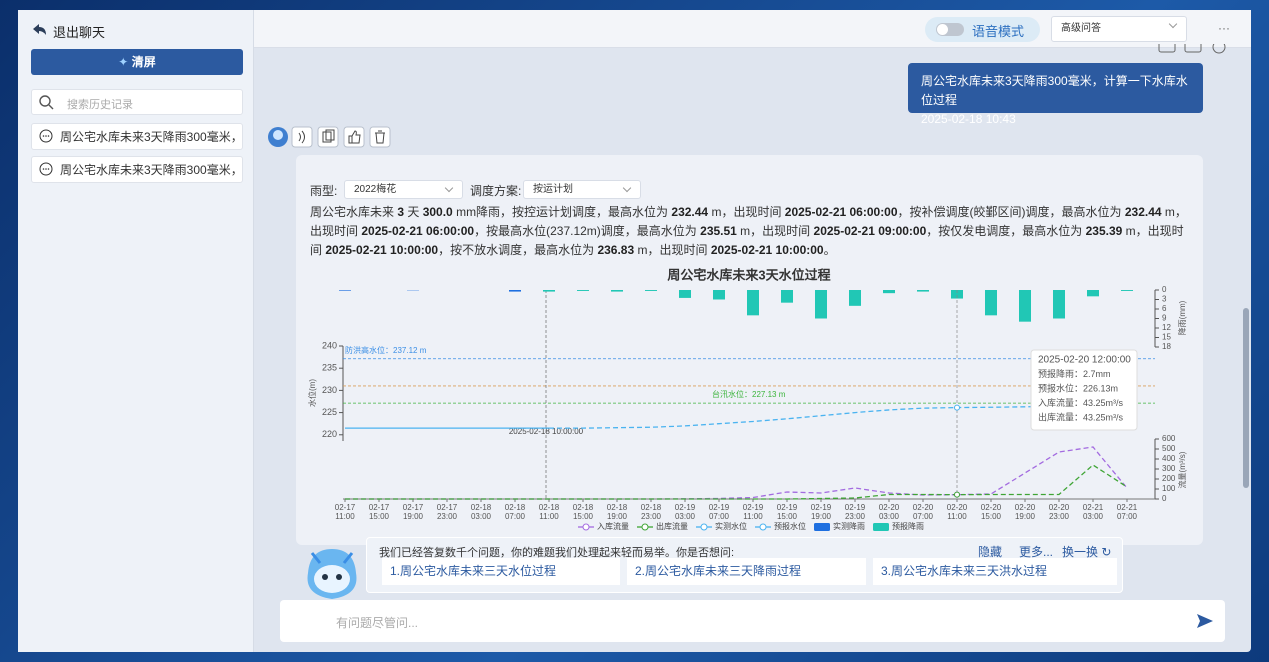 This screenshot has width=1269, height=662. What do you see at coordinates (752, 621) in the screenshot?
I see `input-box` at bounding box center [752, 621].